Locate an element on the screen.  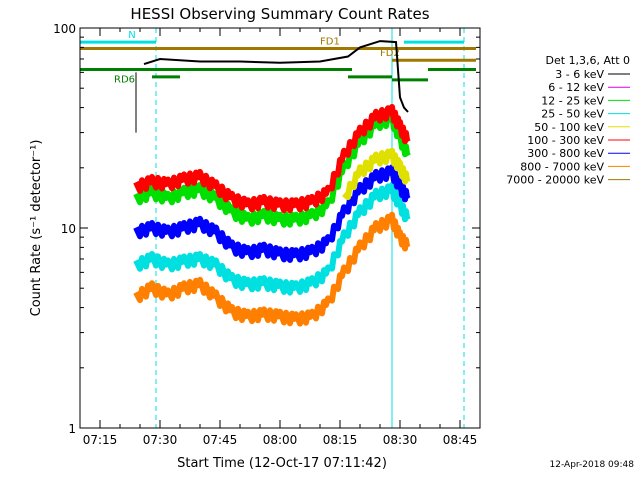
legend-label: 6 - 12 keV is located at coordinates (576, 87).